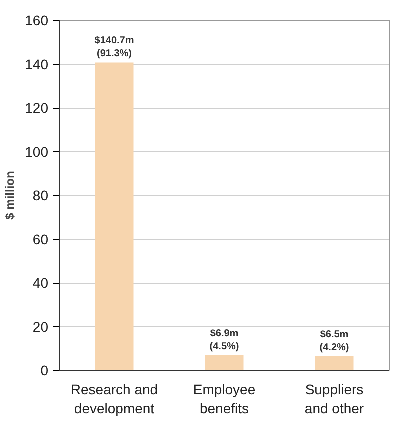  Describe the element at coordinates (40, 196) in the screenshot. I see `y-tick-label: 80` at that location.